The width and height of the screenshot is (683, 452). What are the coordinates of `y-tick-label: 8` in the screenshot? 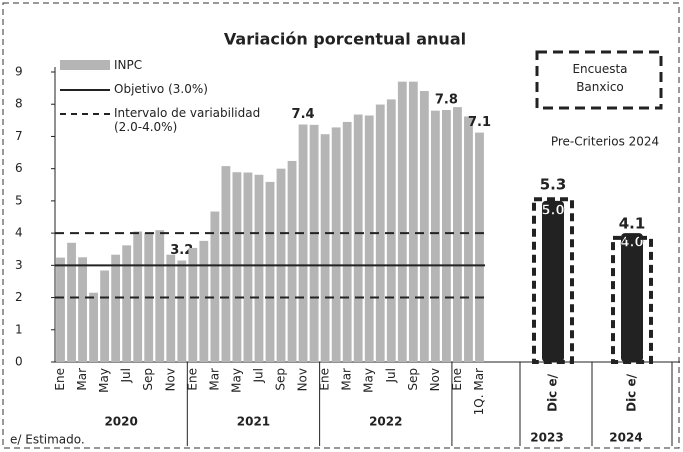 It's located at (19, 104).